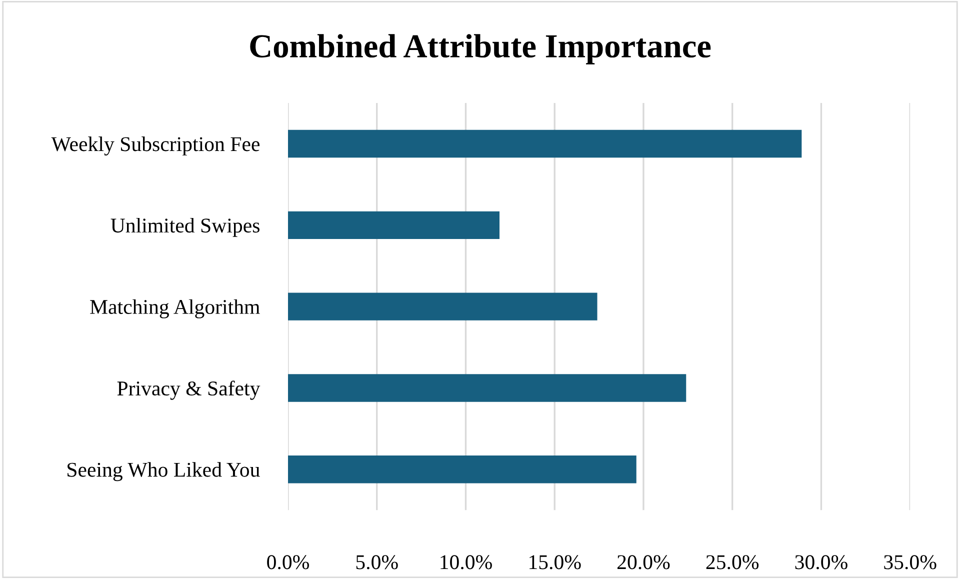 Image resolution: width=960 pixels, height=579 pixels. I want to click on x-tick-label: 0.0%, so click(288, 562).